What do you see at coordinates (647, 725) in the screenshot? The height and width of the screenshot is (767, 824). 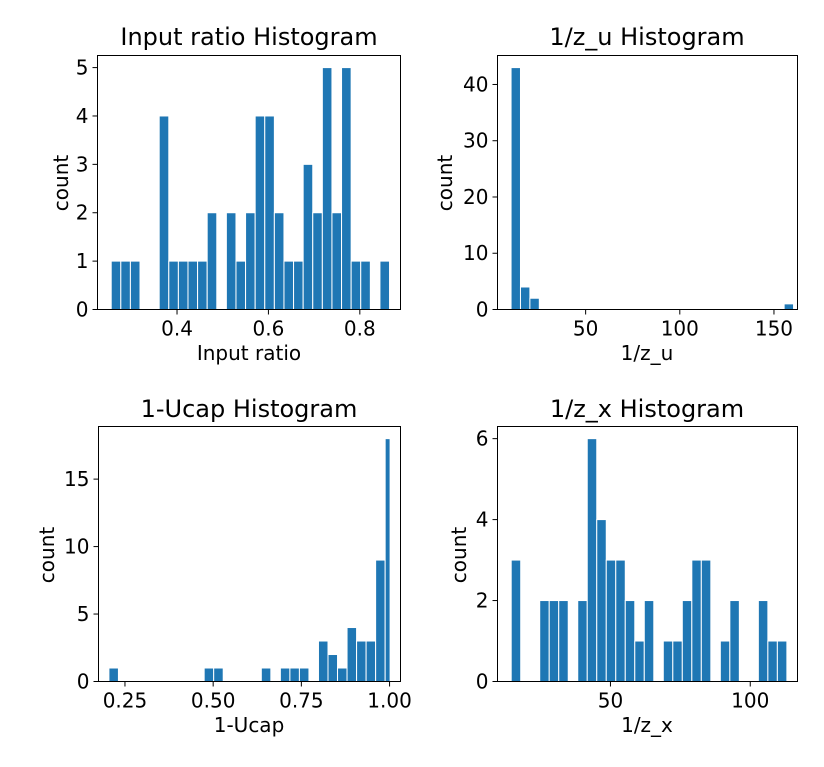 I see `x-axis-label: 1/z_x` at bounding box center [647, 725].